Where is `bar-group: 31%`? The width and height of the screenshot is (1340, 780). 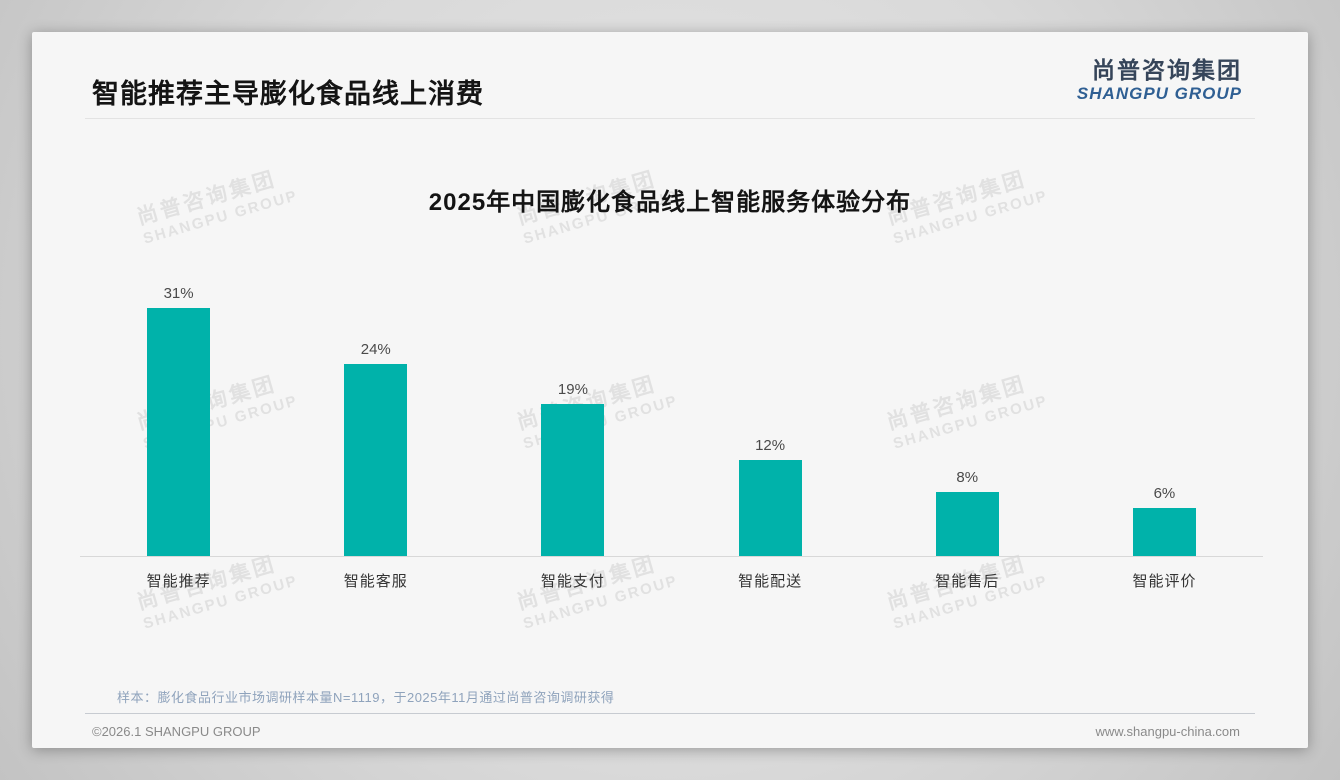
bar-group: 31% is located at coordinates (178, 420).